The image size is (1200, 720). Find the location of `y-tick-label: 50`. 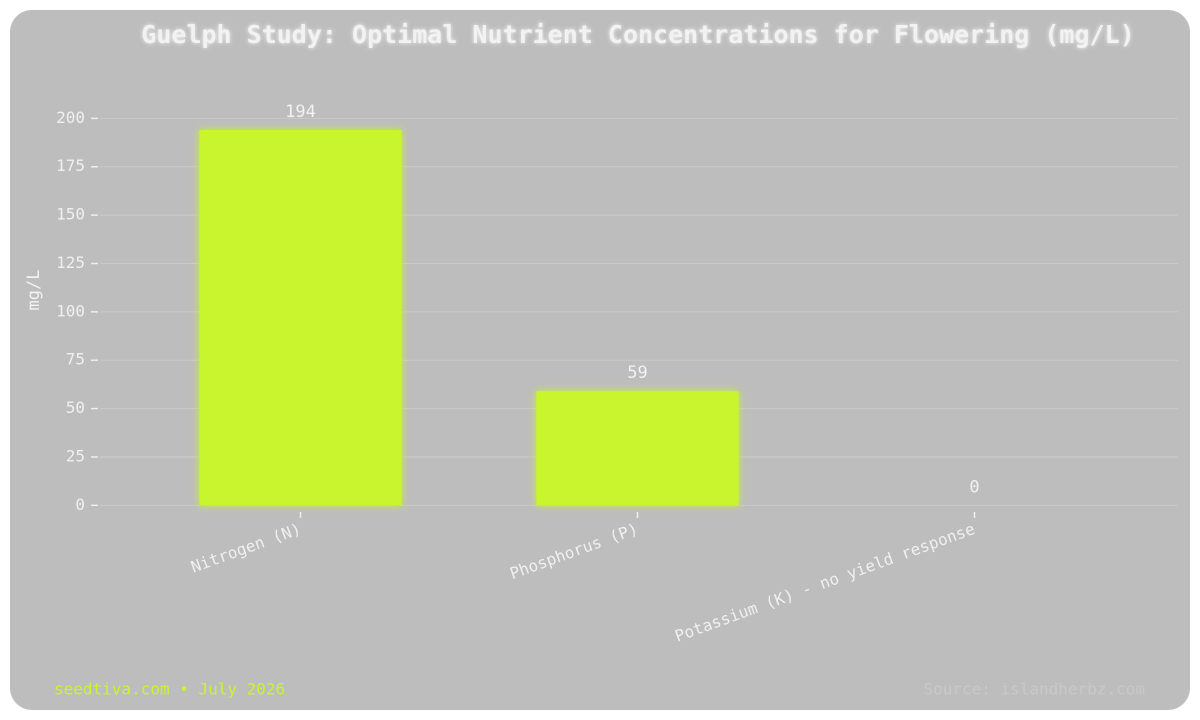

y-tick-label: 50 is located at coordinates (75, 407).